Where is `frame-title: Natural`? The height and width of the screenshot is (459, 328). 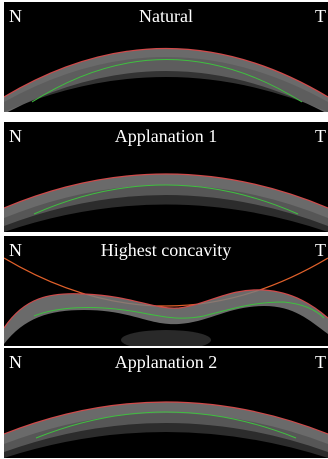 frame-title: Natural is located at coordinates (166, 16).